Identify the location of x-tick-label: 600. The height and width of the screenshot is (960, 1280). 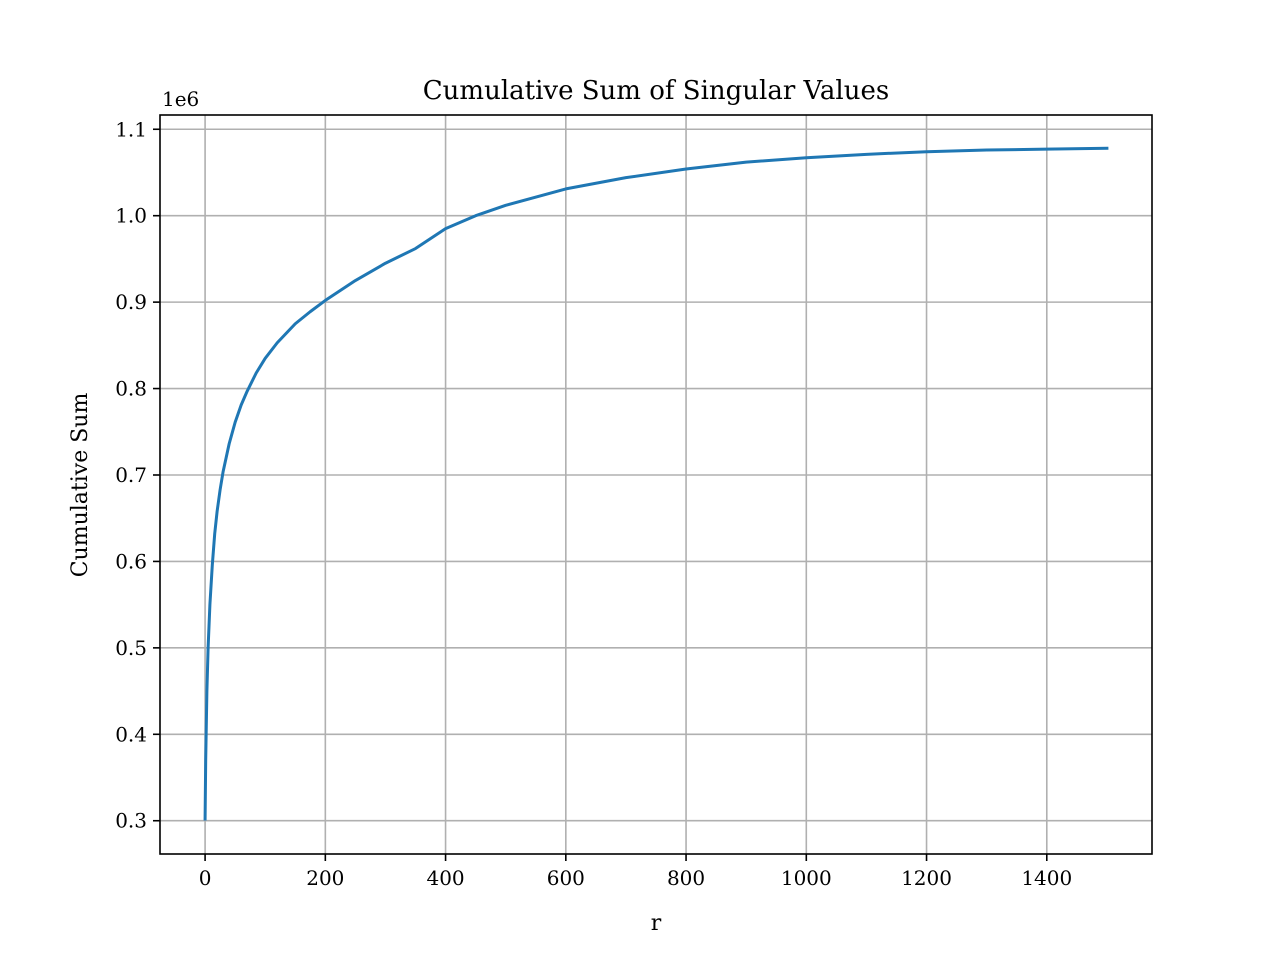
(566, 878).